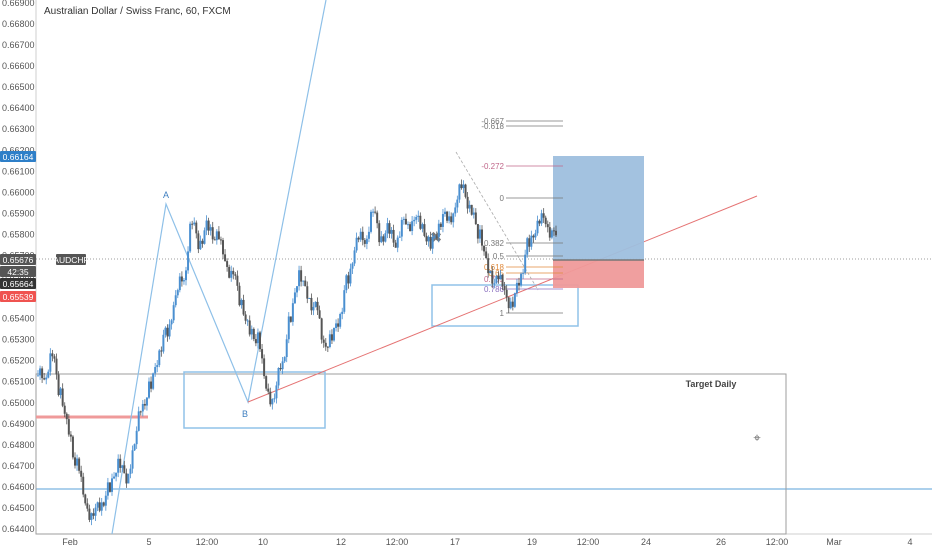 This screenshot has width=932, height=555. I want to click on x-tick-label: 12, so click(341, 542).